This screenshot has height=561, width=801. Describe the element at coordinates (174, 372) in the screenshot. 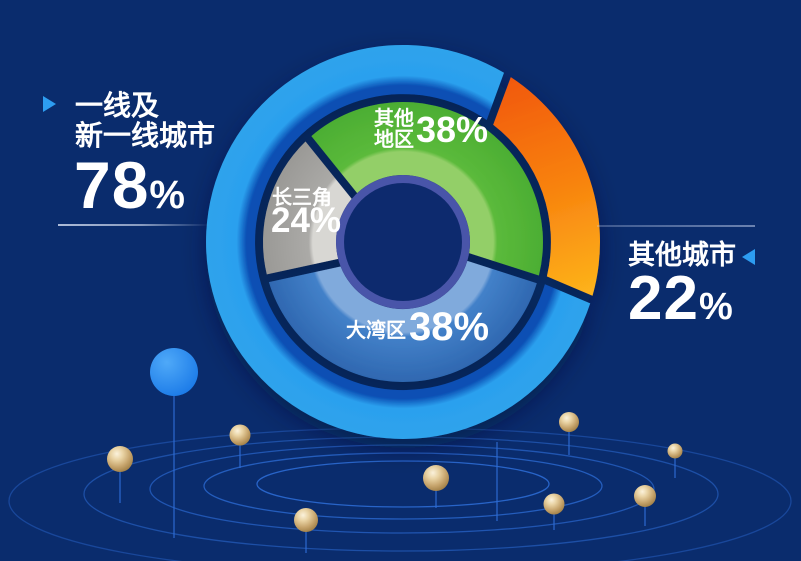

I see `blue-node` at that location.